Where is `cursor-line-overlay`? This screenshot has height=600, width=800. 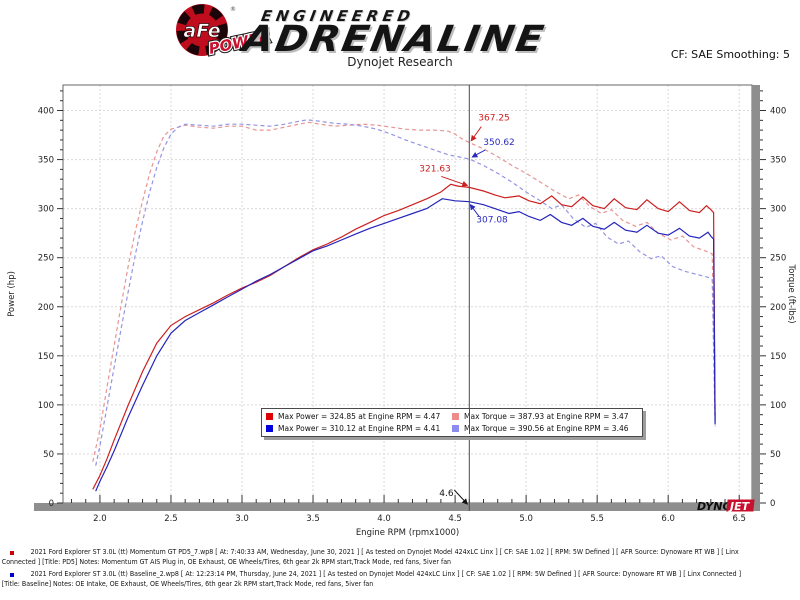 cursor-line-overlay is located at coordinates (470, 421).